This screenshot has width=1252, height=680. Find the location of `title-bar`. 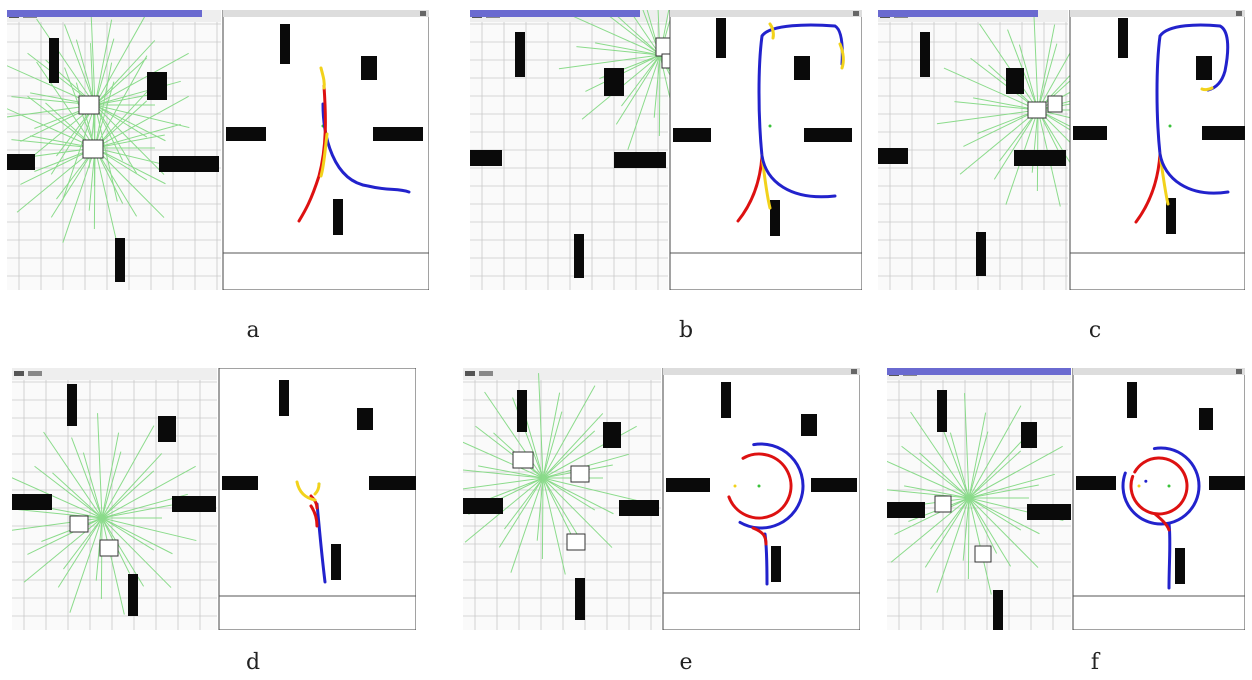

title-bar is located at coordinates (555, 13).